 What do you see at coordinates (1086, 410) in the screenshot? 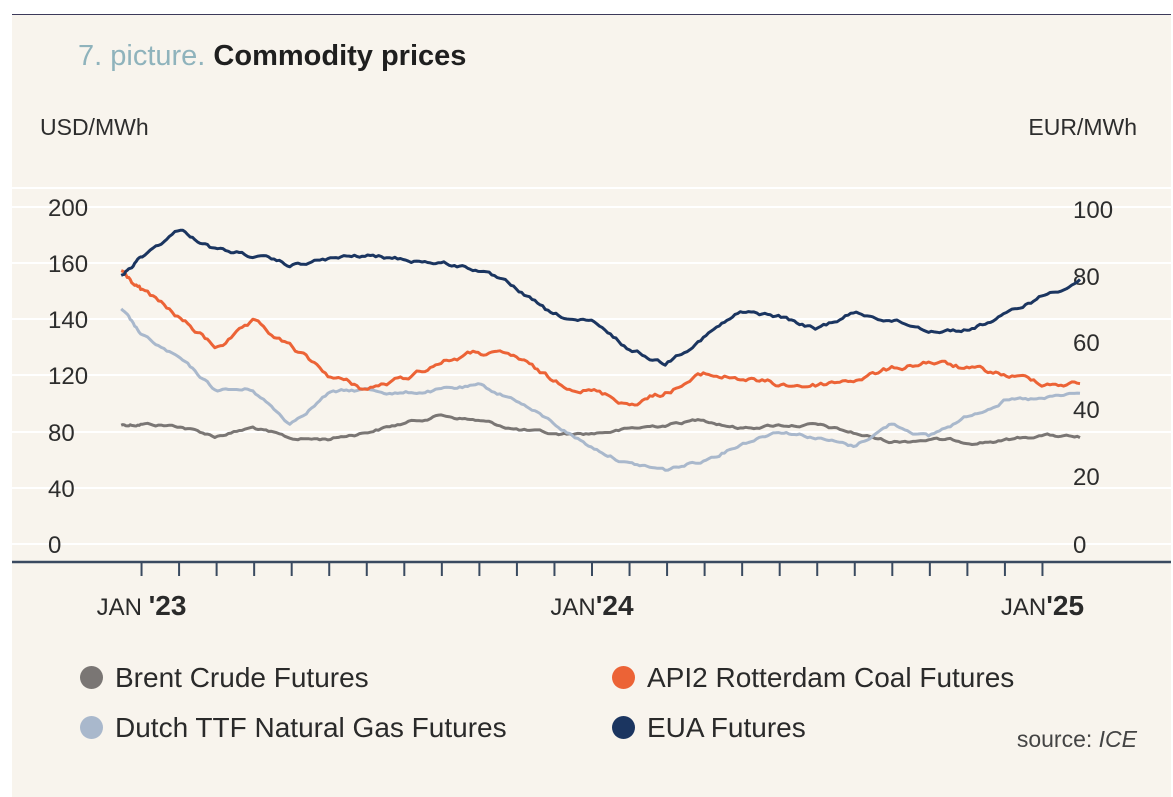
I see `right-tick-label: 40` at bounding box center [1086, 410].